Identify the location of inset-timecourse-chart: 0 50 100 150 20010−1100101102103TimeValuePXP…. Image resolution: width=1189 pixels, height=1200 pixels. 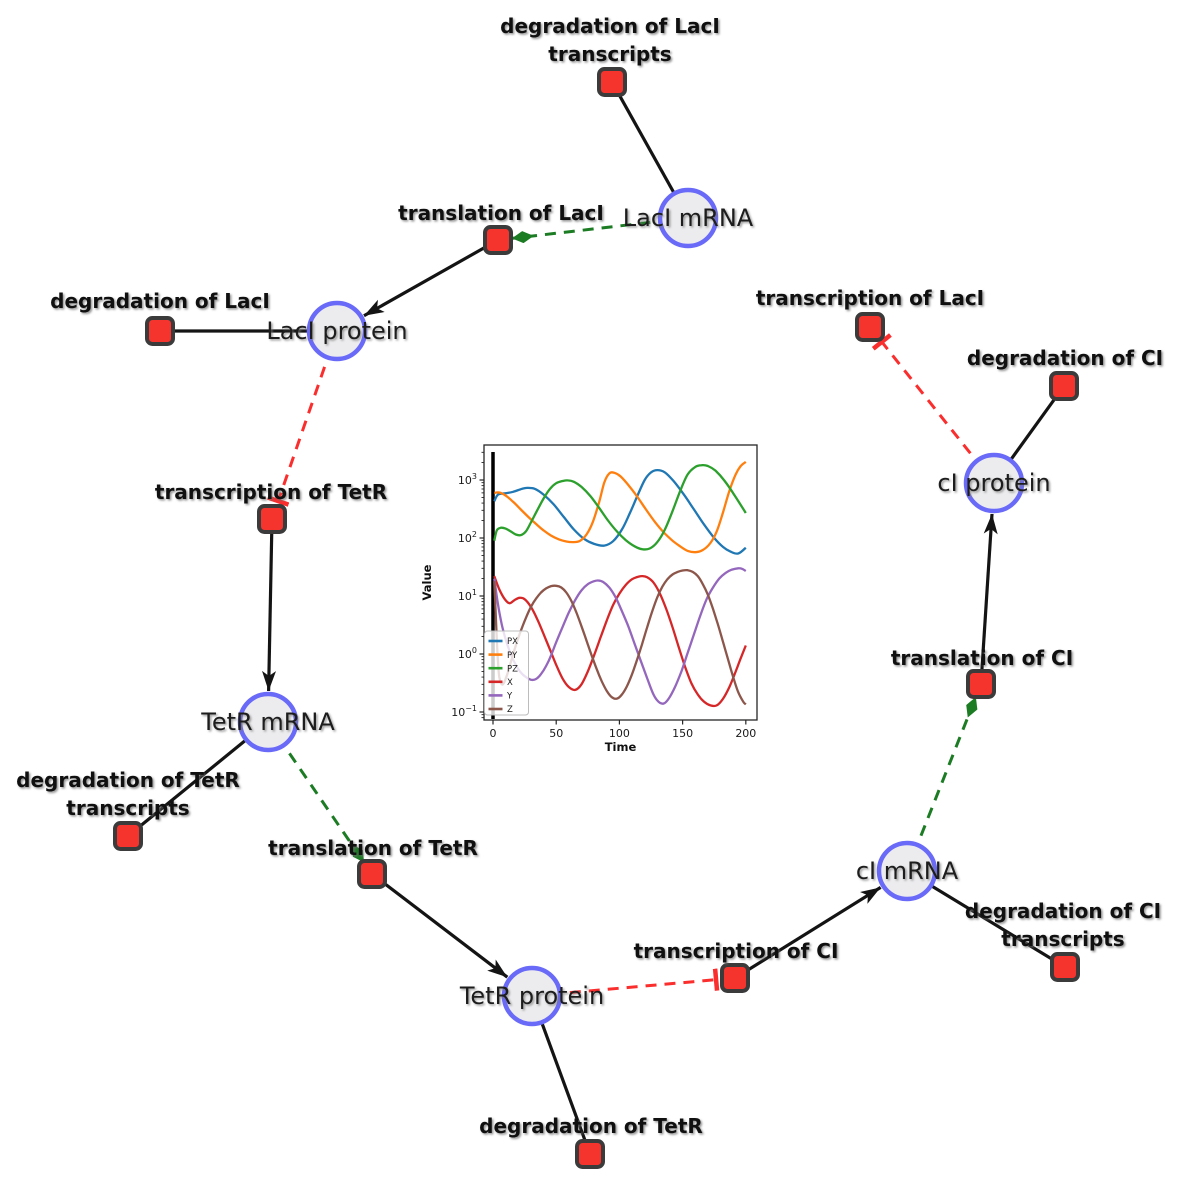
(589, 599).